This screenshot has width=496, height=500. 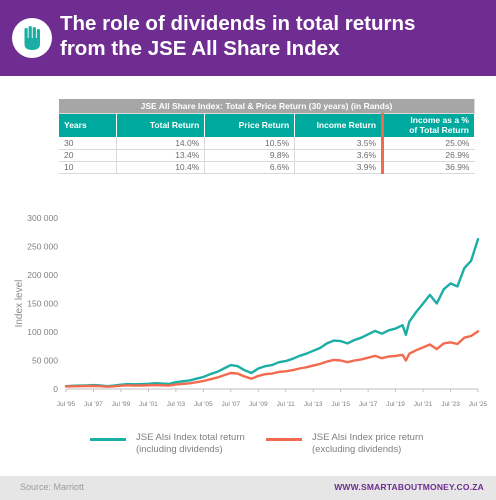 What do you see at coordinates (88, 155) in the screenshot?
I see `cell-years: 20` at bounding box center [88, 155].